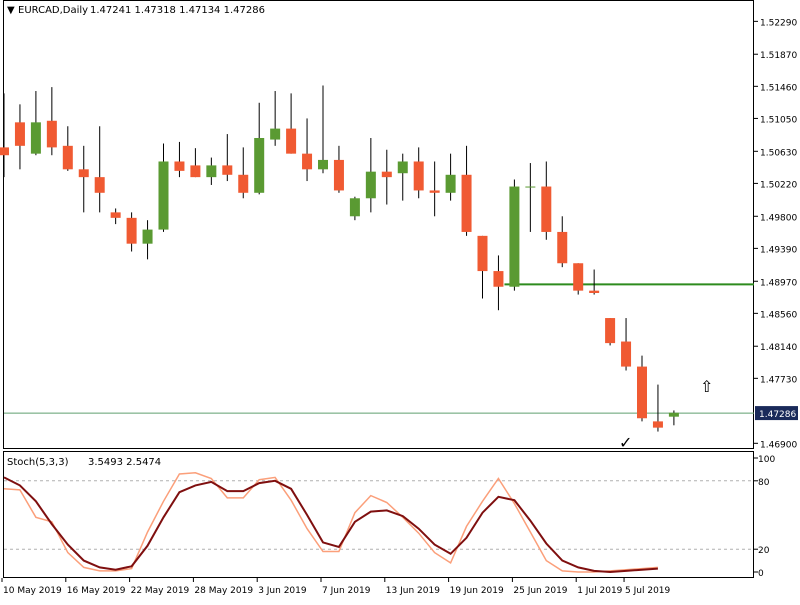 Image resolution: width=800 pixels, height=605 pixels. Describe the element at coordinates (223, 591) in the screenshot. I see `x-tick-label: 28 May 2019` at that location.